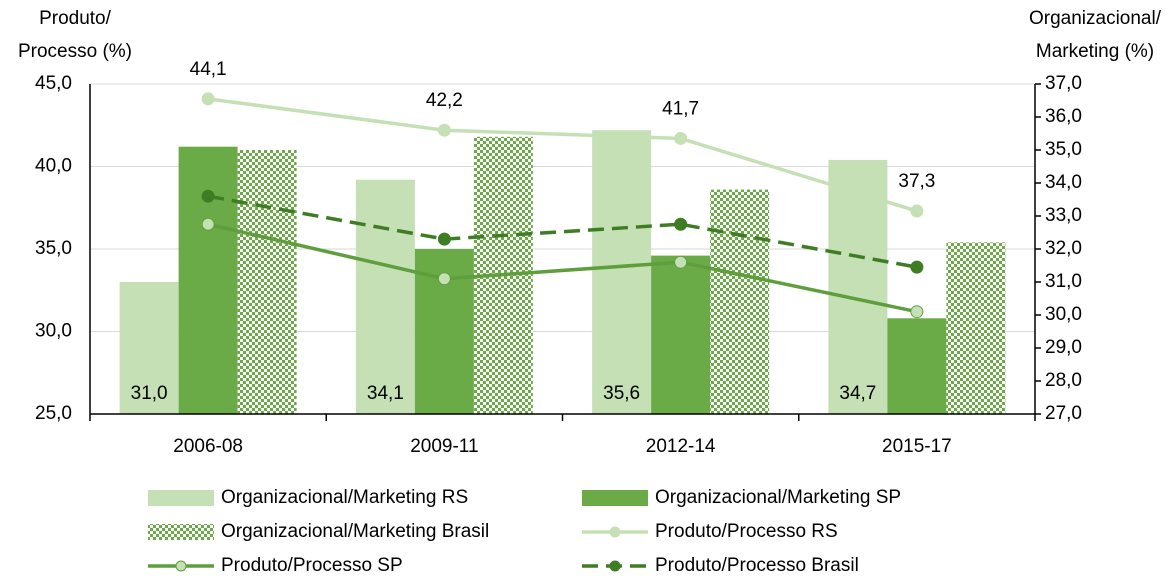 Image resolution: width=1166 pixels, height=583 pixels. What do you see at coordinates (385, 393) in the screenshot?
I see `data-label: 34,1` at bounding box center [385, 393].